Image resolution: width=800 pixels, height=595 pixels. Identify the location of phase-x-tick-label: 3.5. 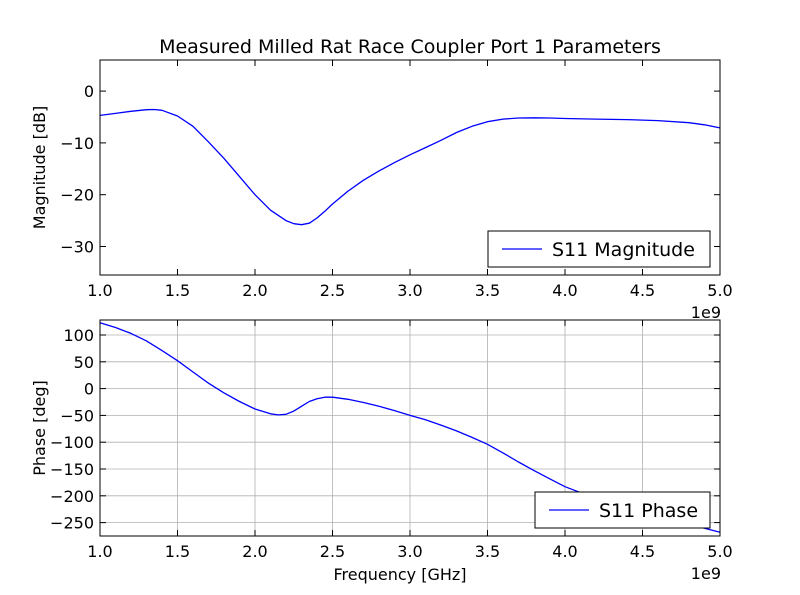
(487, 551).